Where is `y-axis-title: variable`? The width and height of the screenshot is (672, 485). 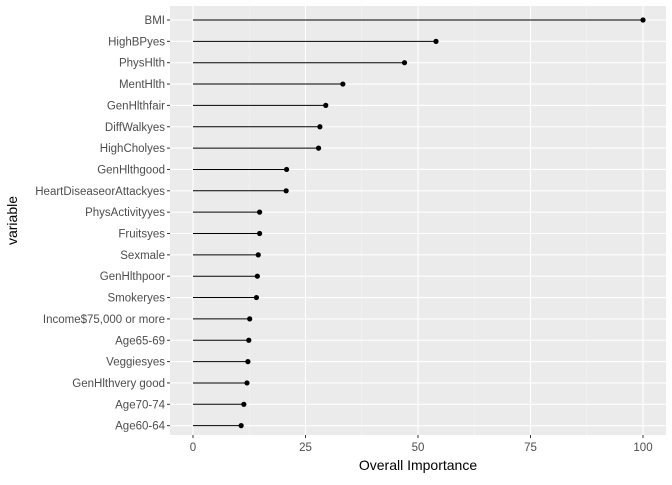
y-axis-title: variable is located at coordinates (12, 220).